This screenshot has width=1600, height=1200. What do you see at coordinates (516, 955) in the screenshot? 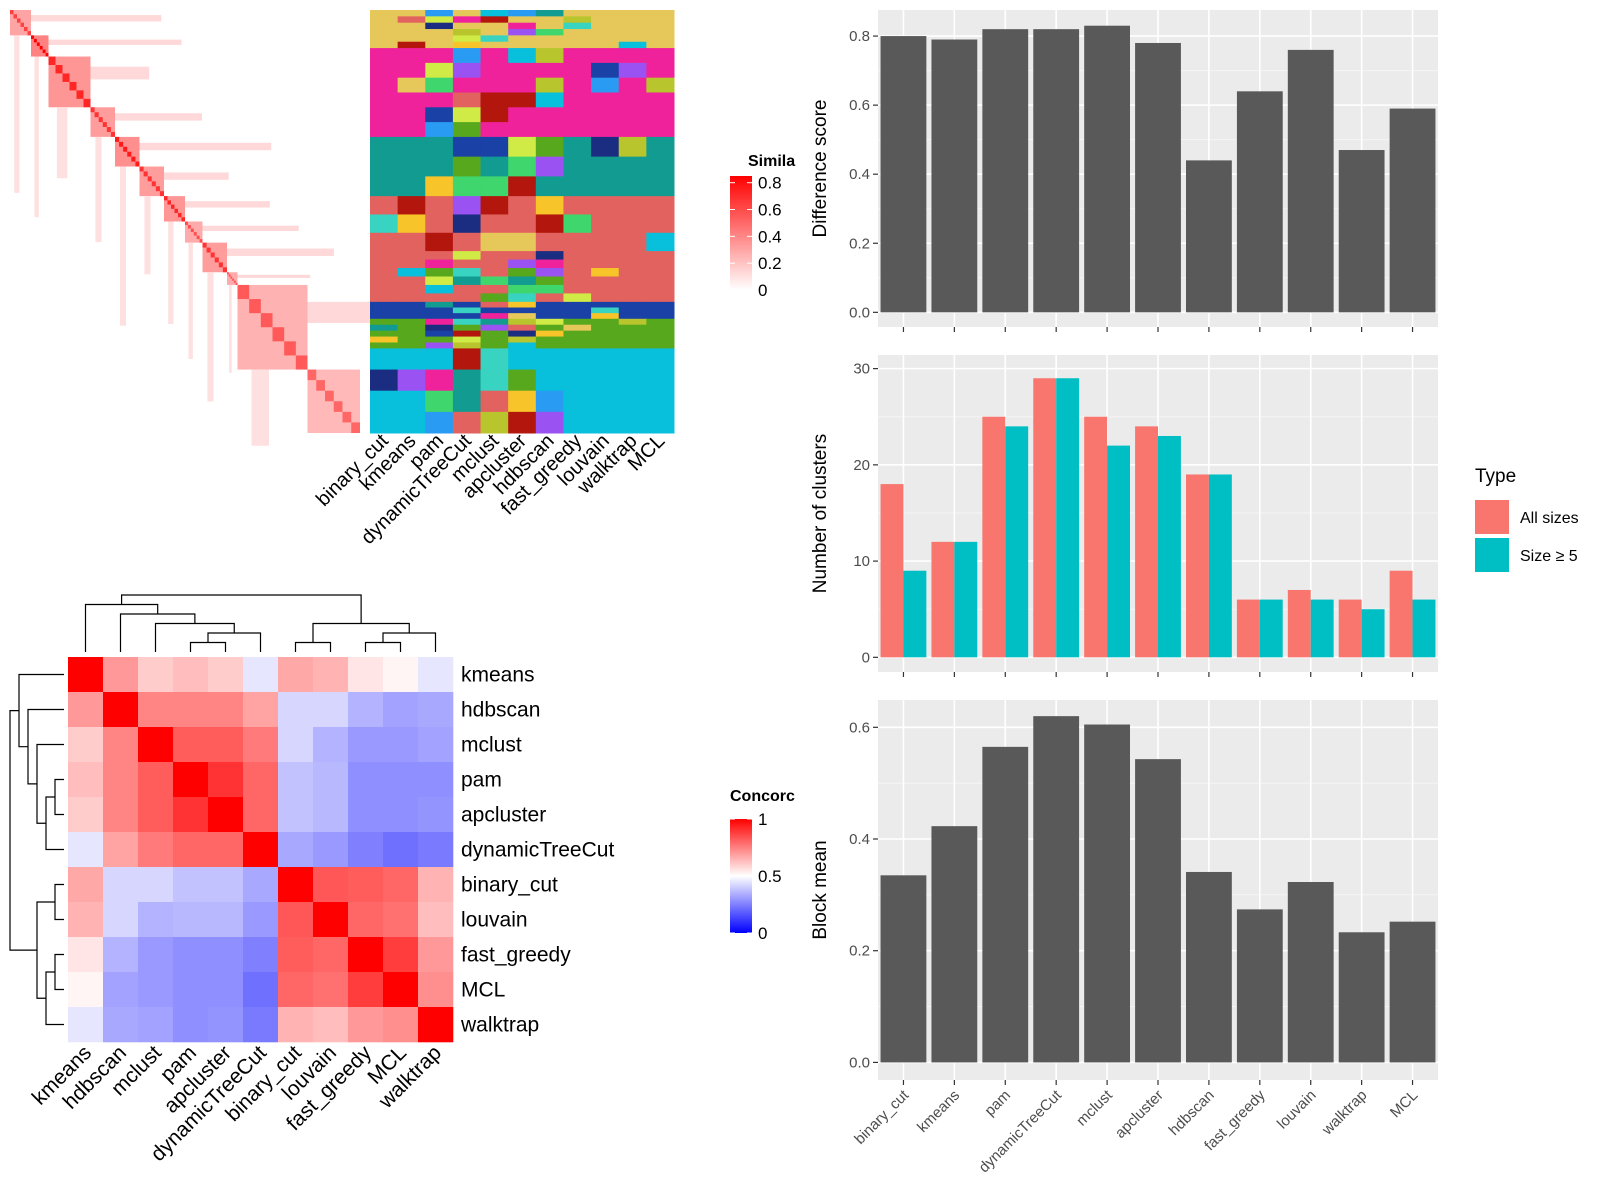
I see `concordance-row-label: fast_greedy` at bounding box center [516, 955].